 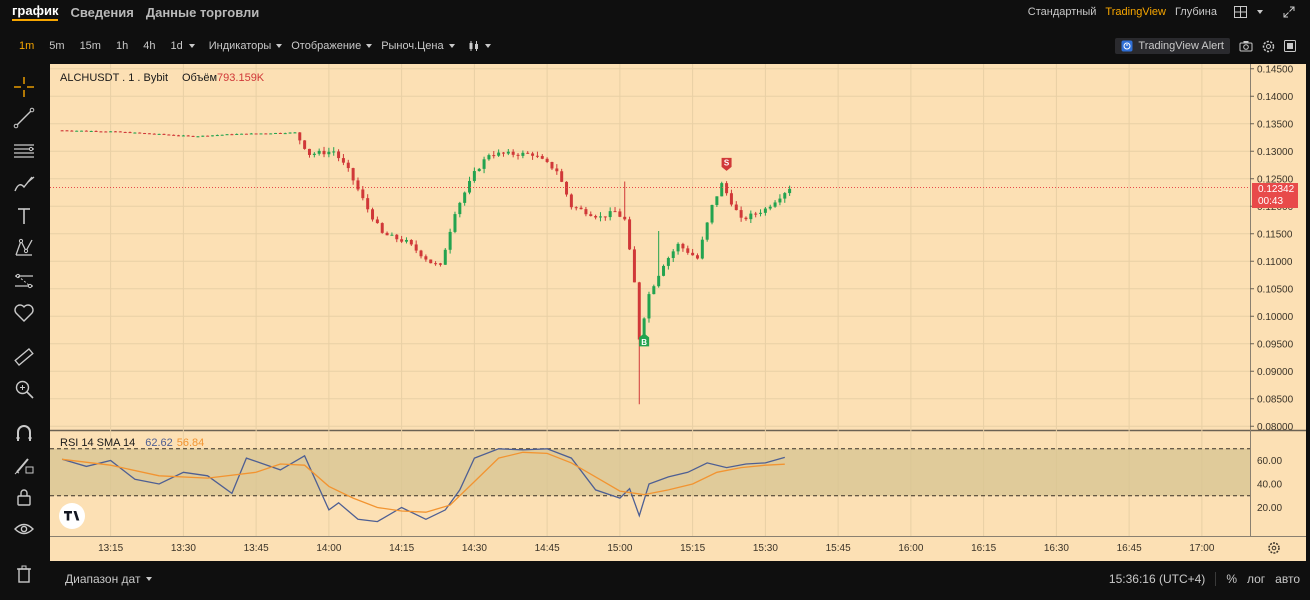 What do you see at coordinates (1275, 124) in the screenshot?
I see `price-tick-label: 0.13500` at bounding box center [1275, 124].